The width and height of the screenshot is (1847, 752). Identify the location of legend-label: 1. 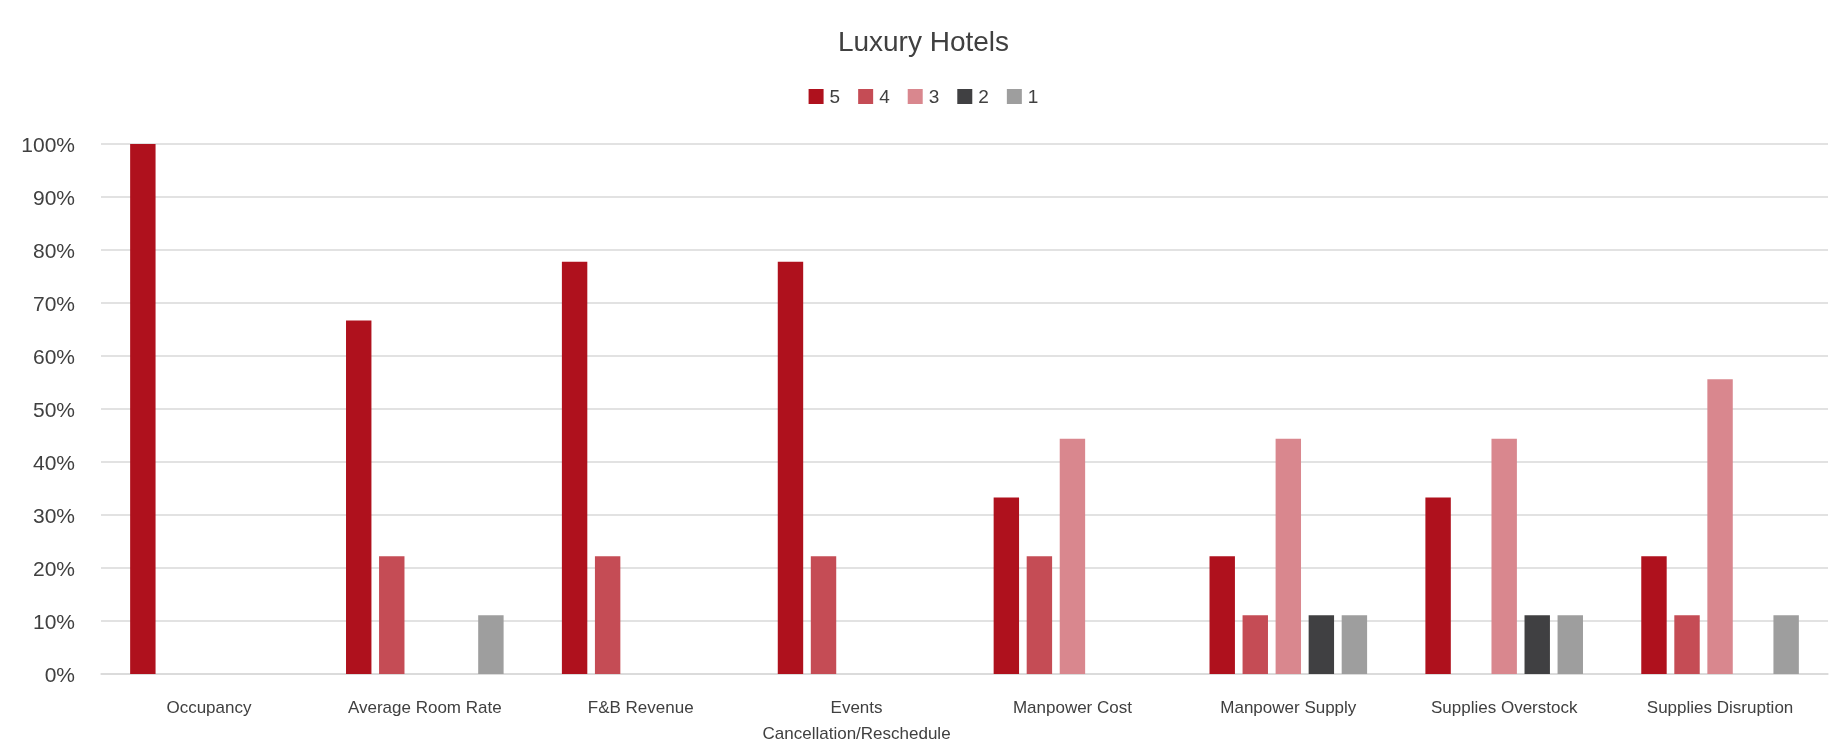
(1033, 96).